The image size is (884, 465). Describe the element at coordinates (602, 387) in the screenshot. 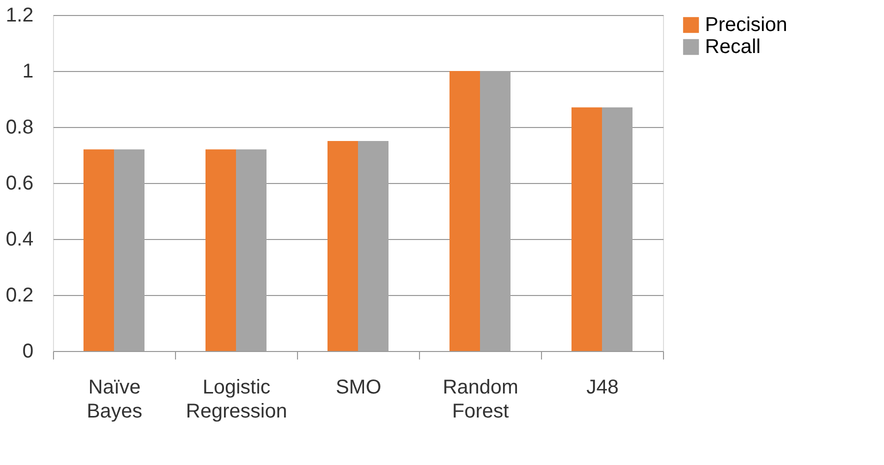

I see `x-tick-label: J48` at that location.